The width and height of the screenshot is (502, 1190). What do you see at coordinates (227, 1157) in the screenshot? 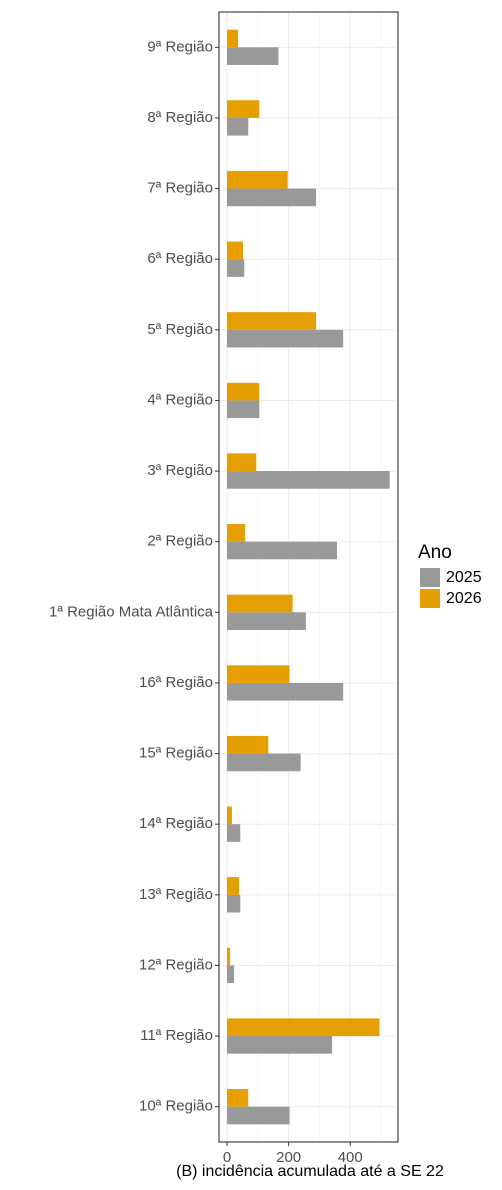
I see `x-tick-label: 0` at bounding box center [227, 1157].